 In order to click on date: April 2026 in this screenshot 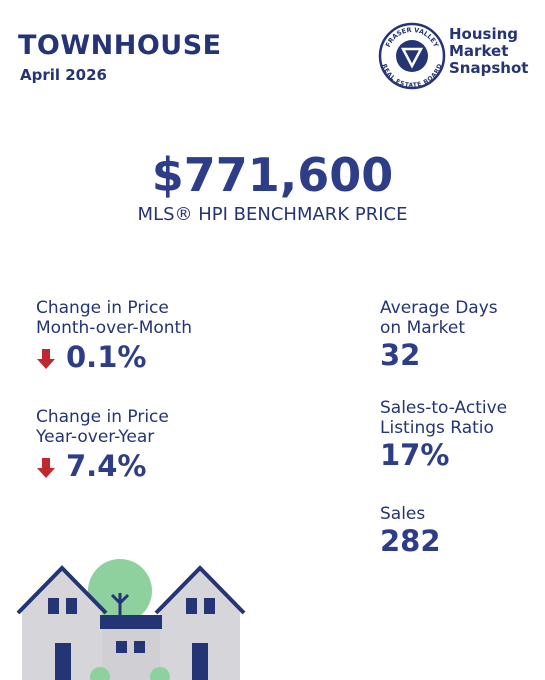, I will do `click(63, 75)`.